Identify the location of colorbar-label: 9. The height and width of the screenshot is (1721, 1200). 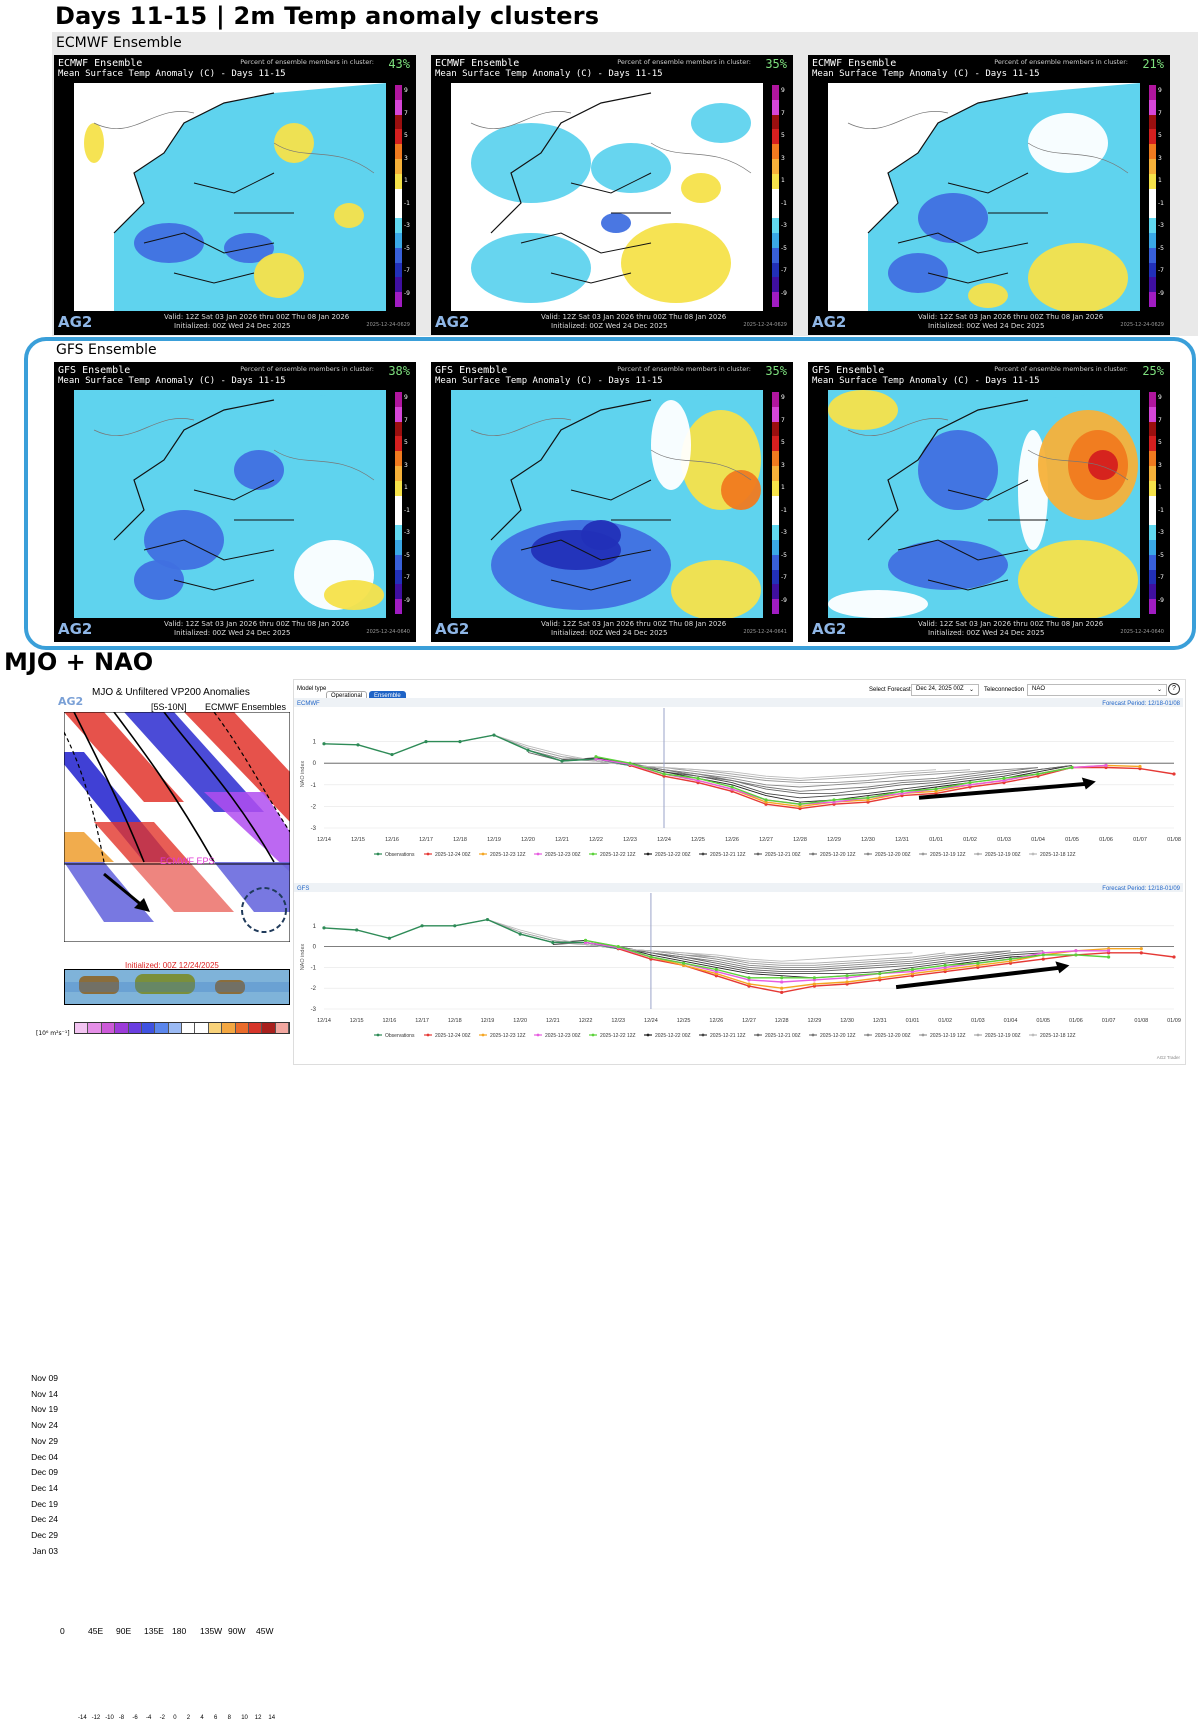
(406, 90).